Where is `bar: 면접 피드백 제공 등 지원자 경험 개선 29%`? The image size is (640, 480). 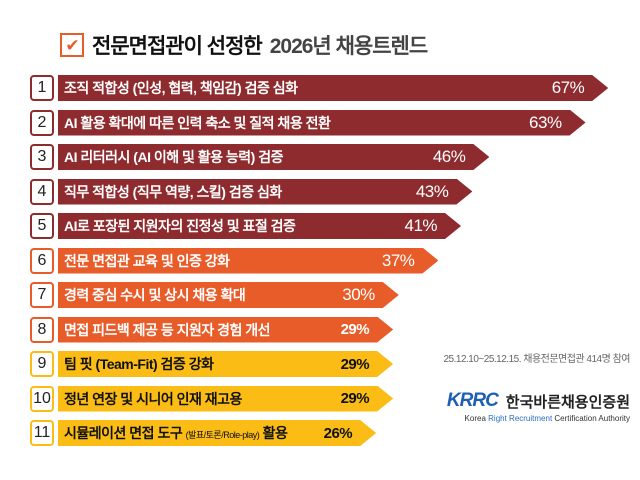 bar: 면접 피드백 제공 등 지원자 경험 개선 29% is located at coordinates (225, 330).